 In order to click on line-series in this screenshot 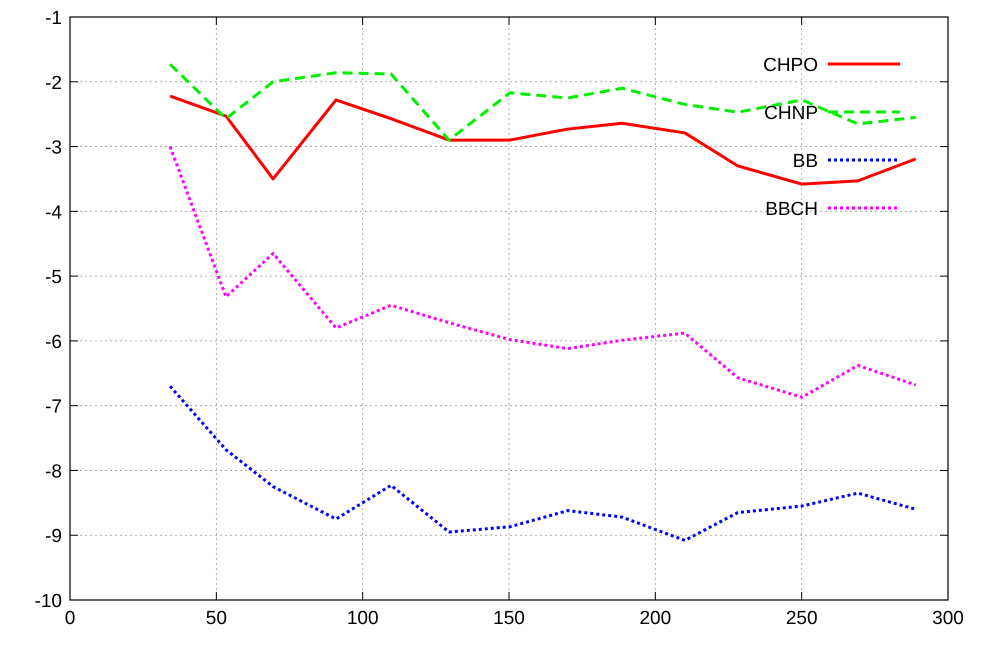, I will do `click(543, 140)`.